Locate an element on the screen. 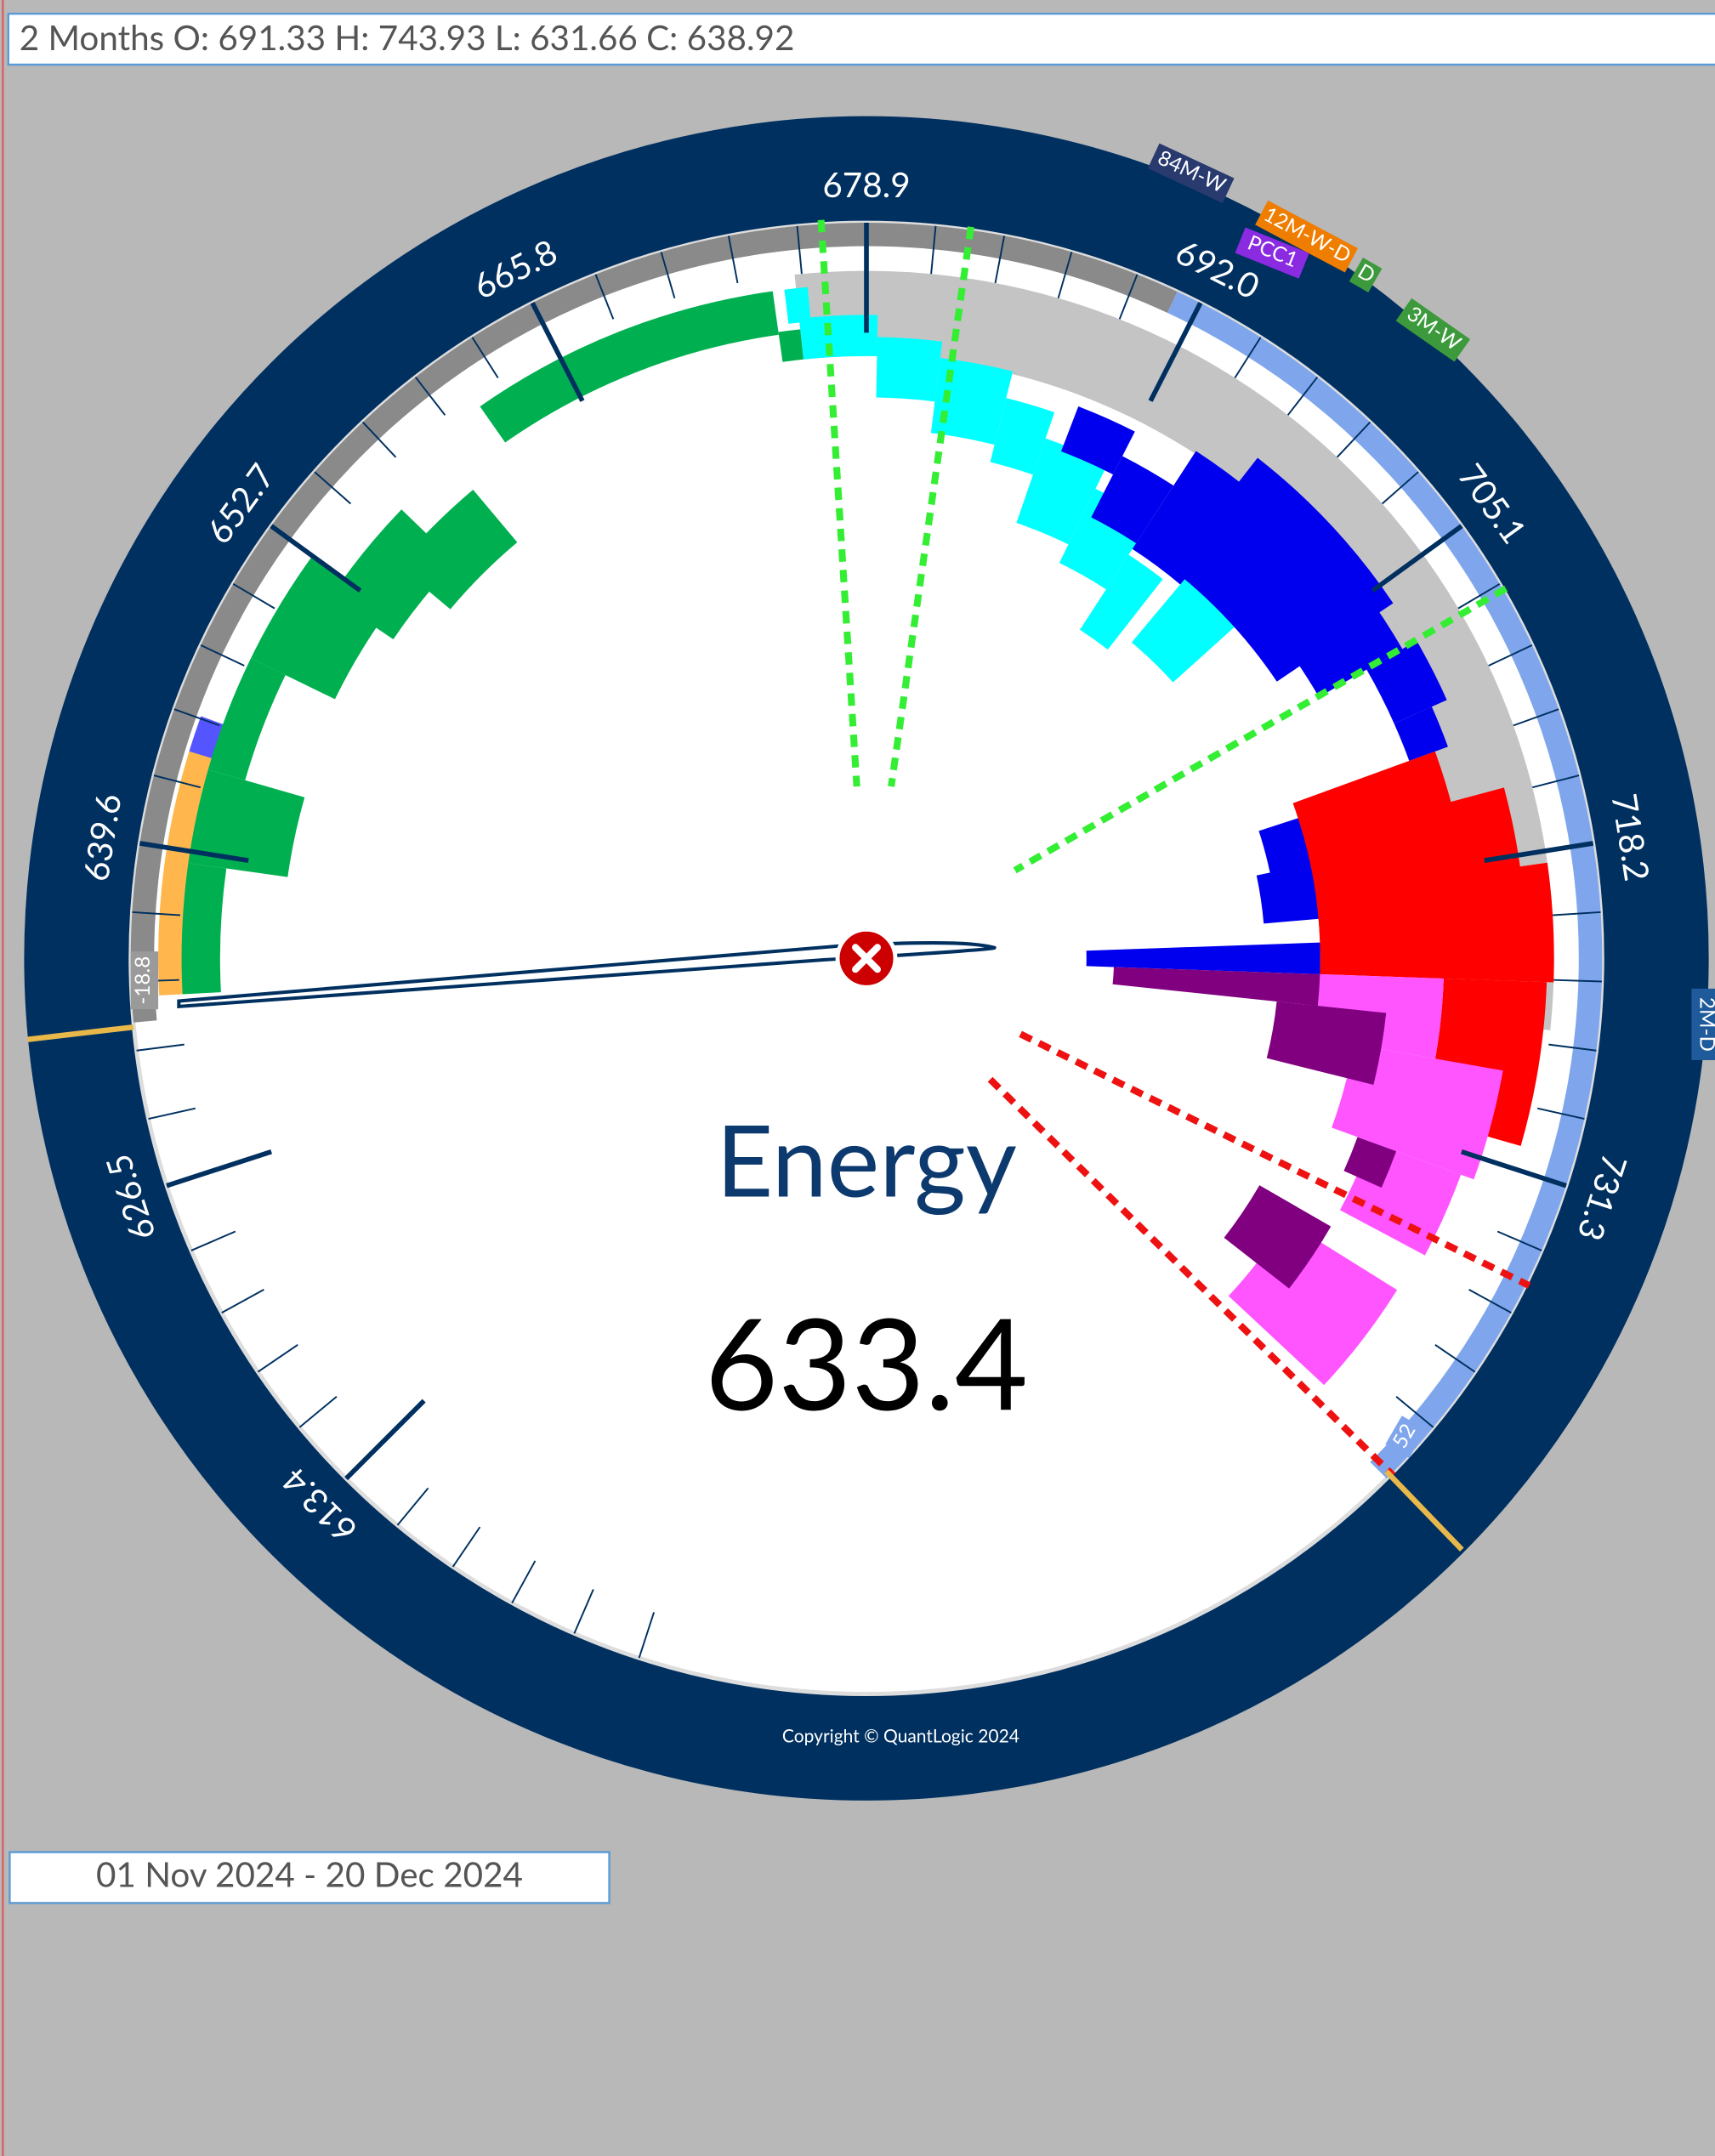 The image size is (1715, 2156). close-icon is located at coordinates (866, 959).